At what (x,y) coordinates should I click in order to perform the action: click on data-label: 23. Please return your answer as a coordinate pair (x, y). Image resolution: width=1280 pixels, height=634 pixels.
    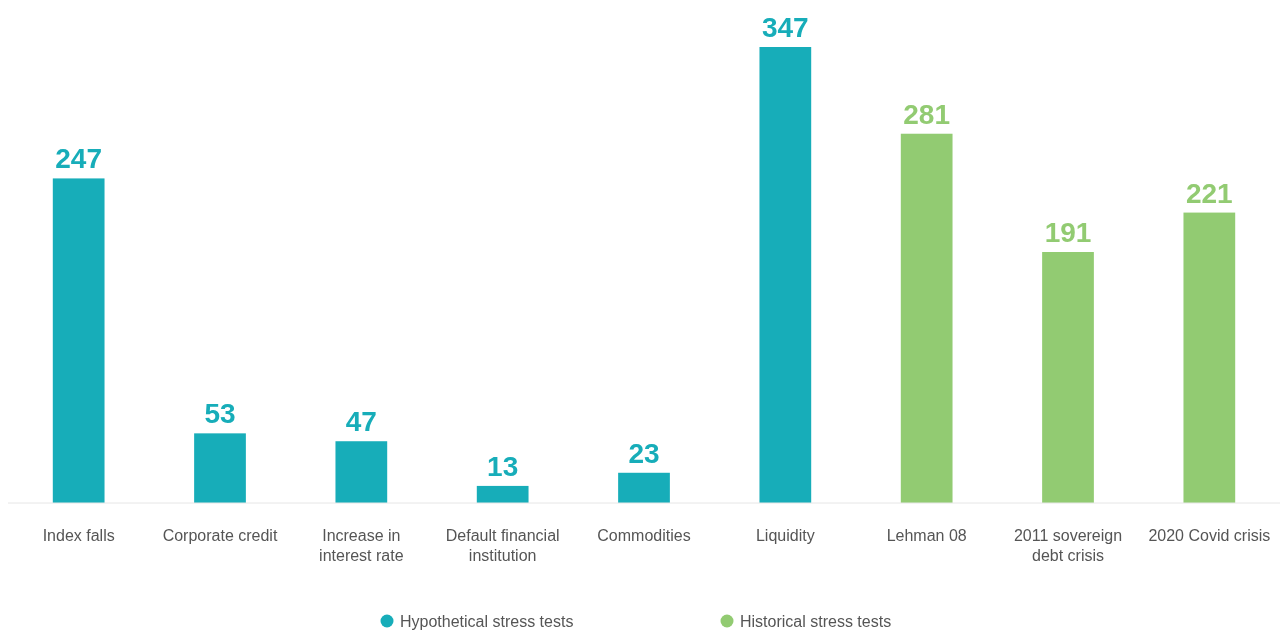
    Looking at the image, I should click on (644, 453).